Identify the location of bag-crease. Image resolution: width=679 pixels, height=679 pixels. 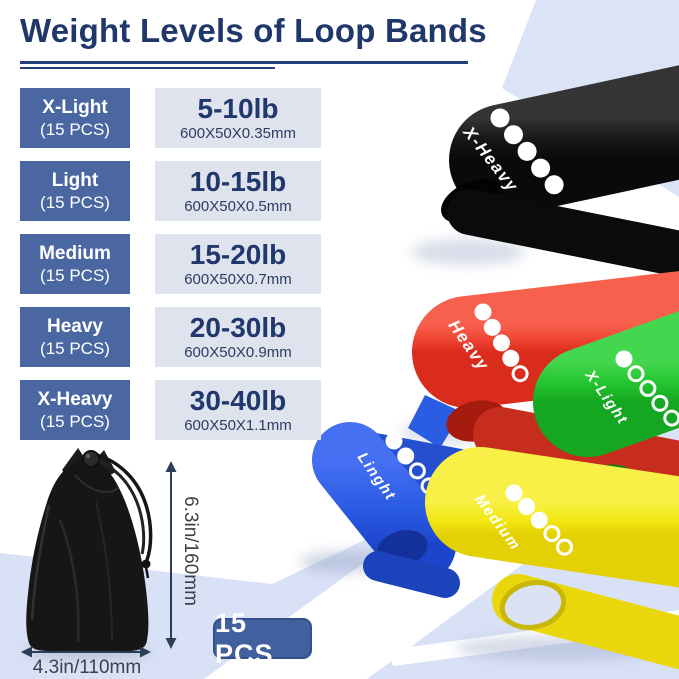
(96, 483).